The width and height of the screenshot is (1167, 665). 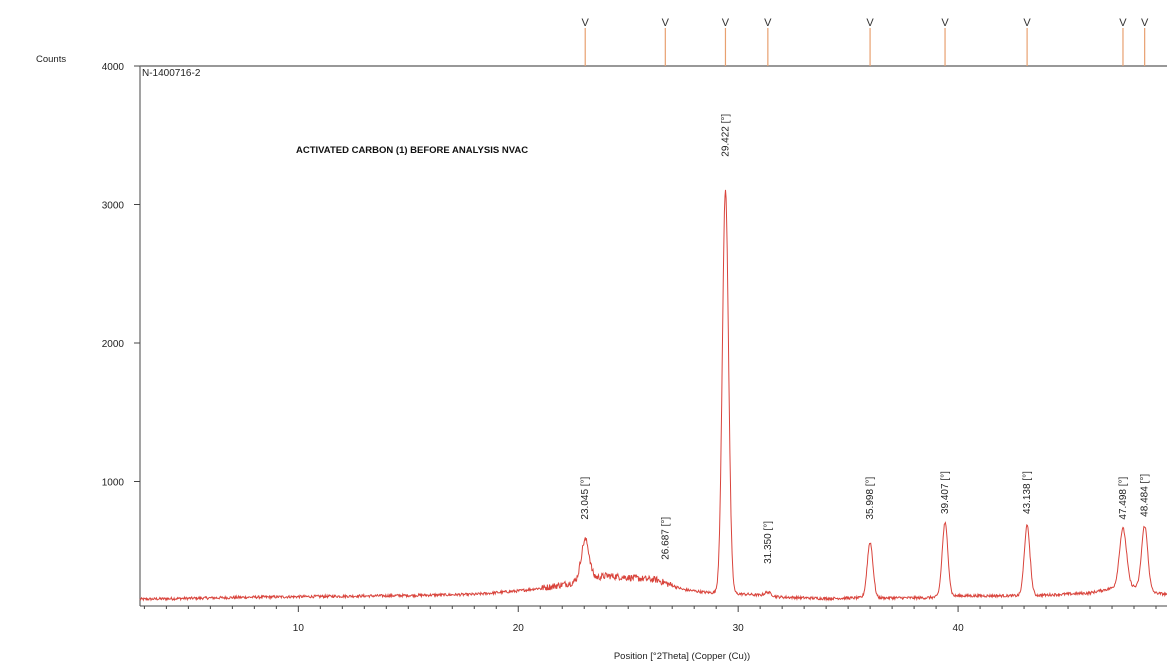 What do you see at coordinates (121, 275) in the screenshot?
I see `y-ticks: 1000 2000 3000 4000` at bounding box center [121, 275].